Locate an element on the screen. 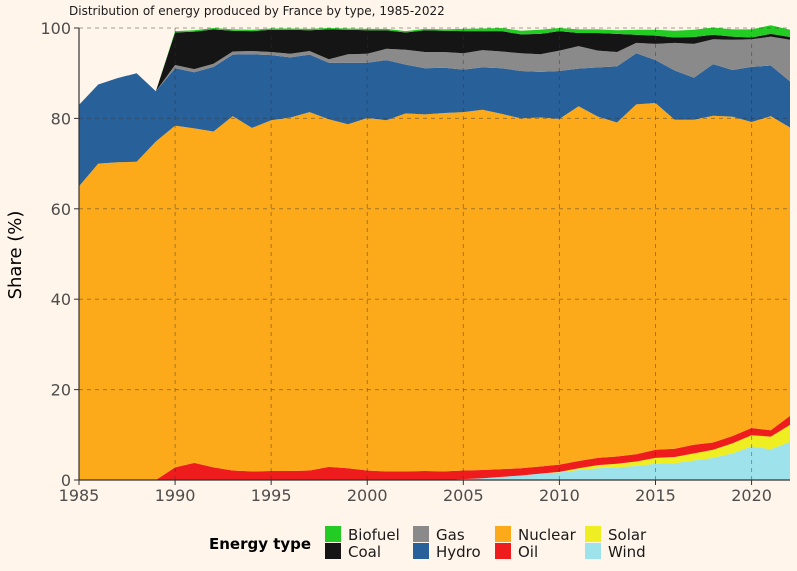 This screenshot has width=797, height=571. area-series-coal is located at coordinates (434, 67).